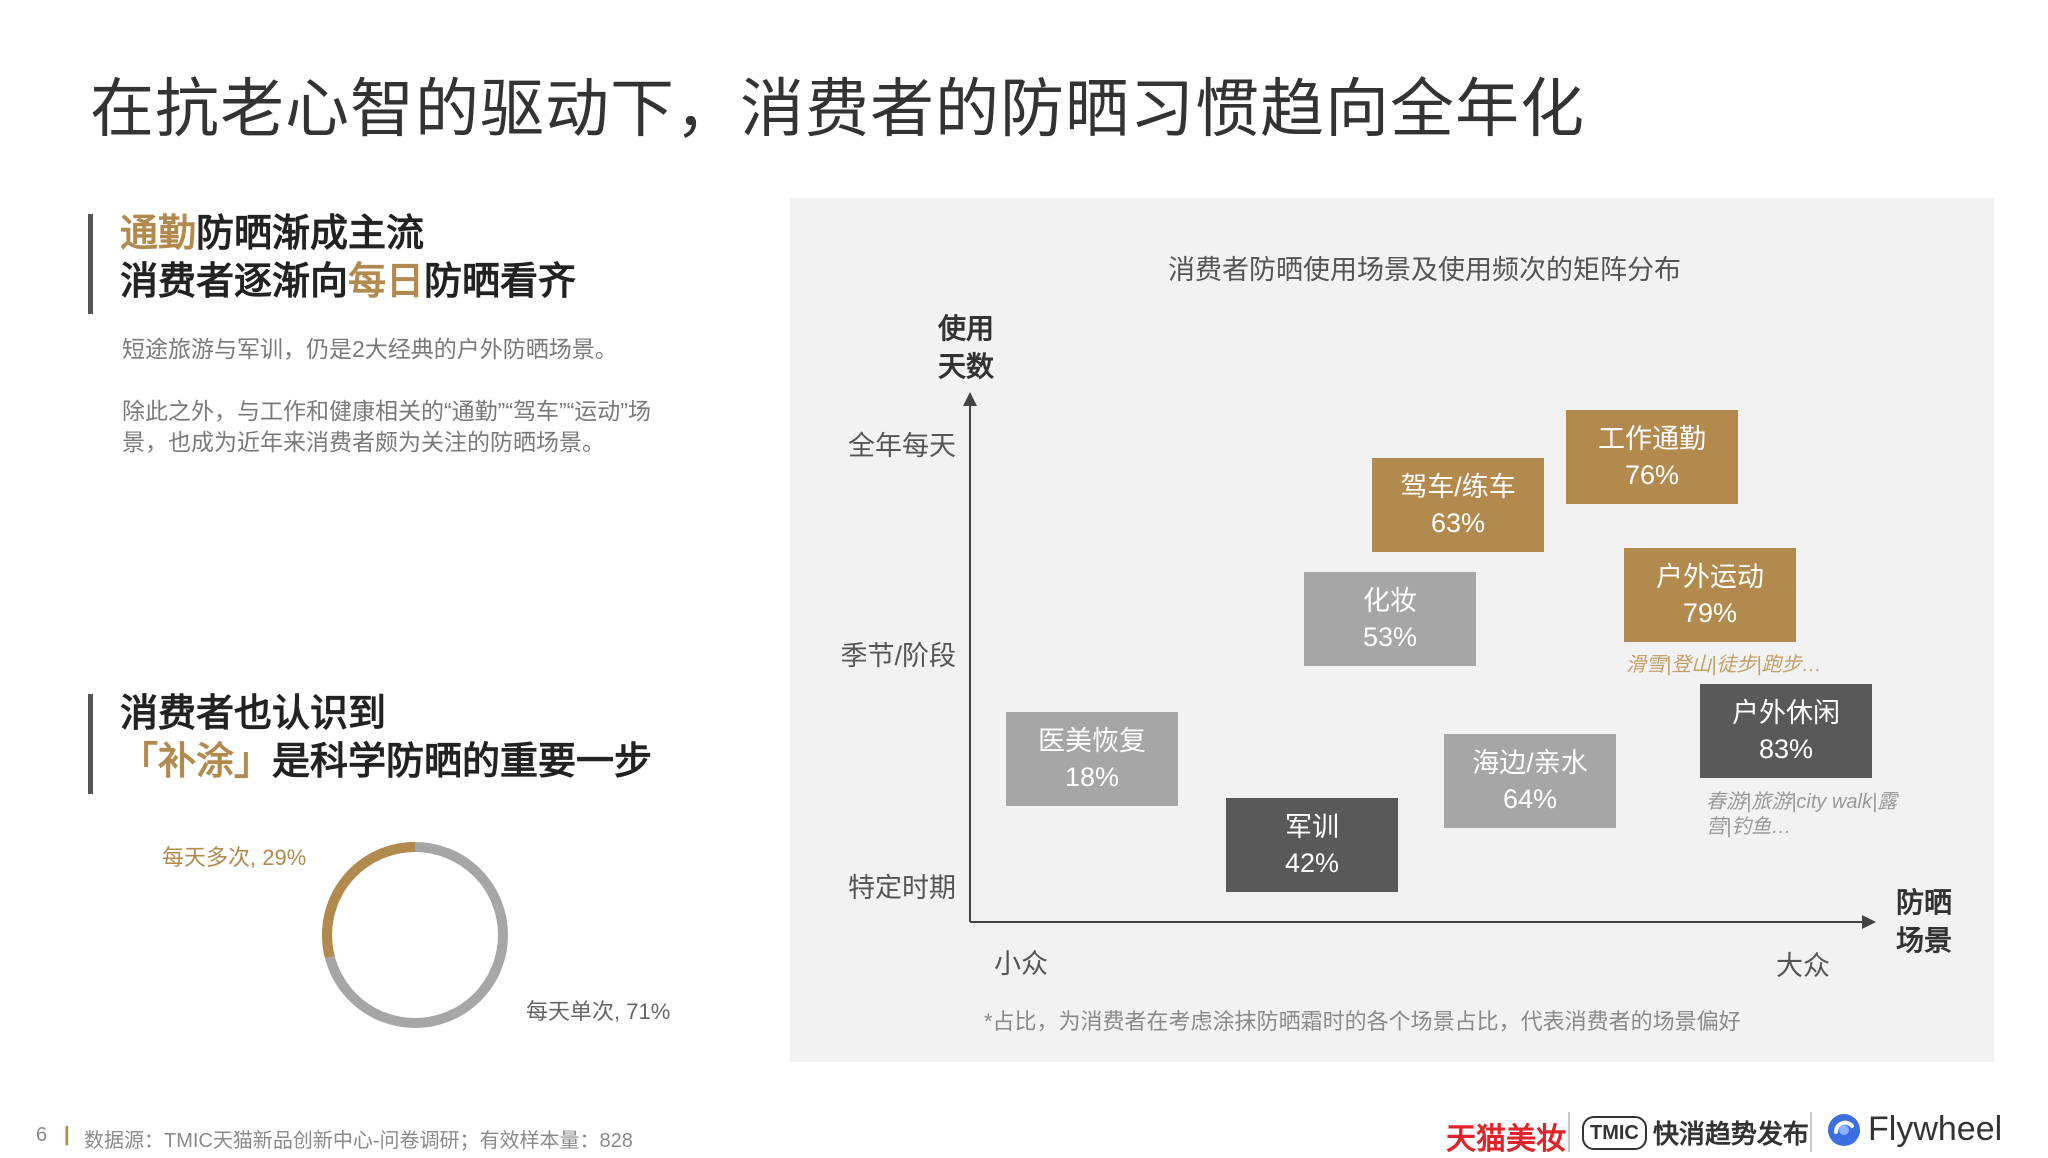 This screenshot has height=1158, width=2048. I want to click on scenario-name: 军训, so click(1312, 827).